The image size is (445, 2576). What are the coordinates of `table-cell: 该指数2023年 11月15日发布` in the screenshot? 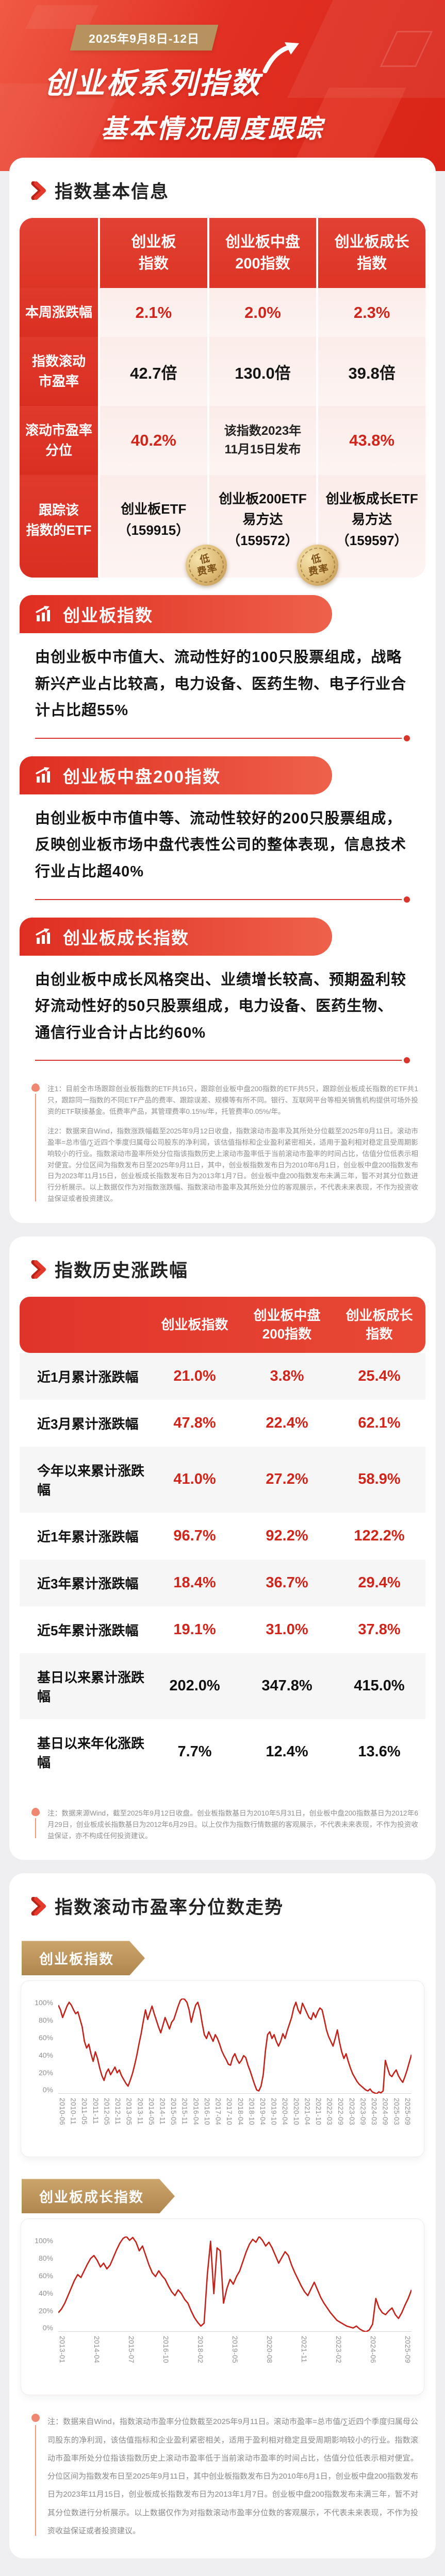 It's located at (263, 441).